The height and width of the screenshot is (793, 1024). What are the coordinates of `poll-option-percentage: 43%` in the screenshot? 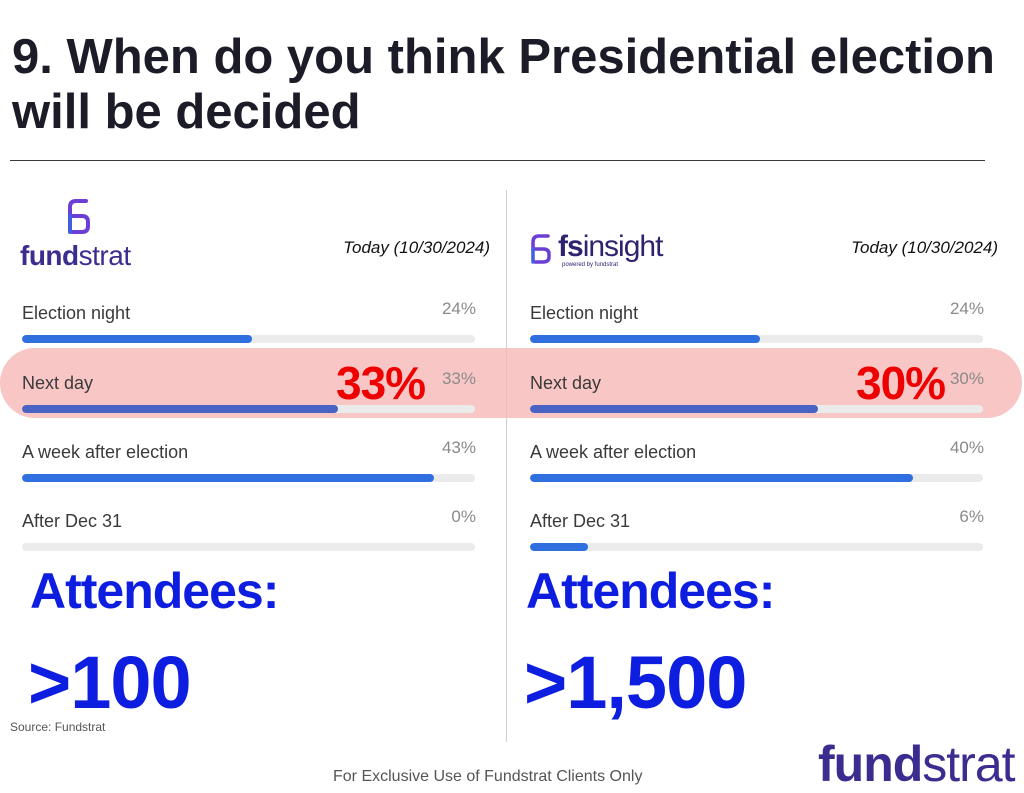 It's located at (458, 447).